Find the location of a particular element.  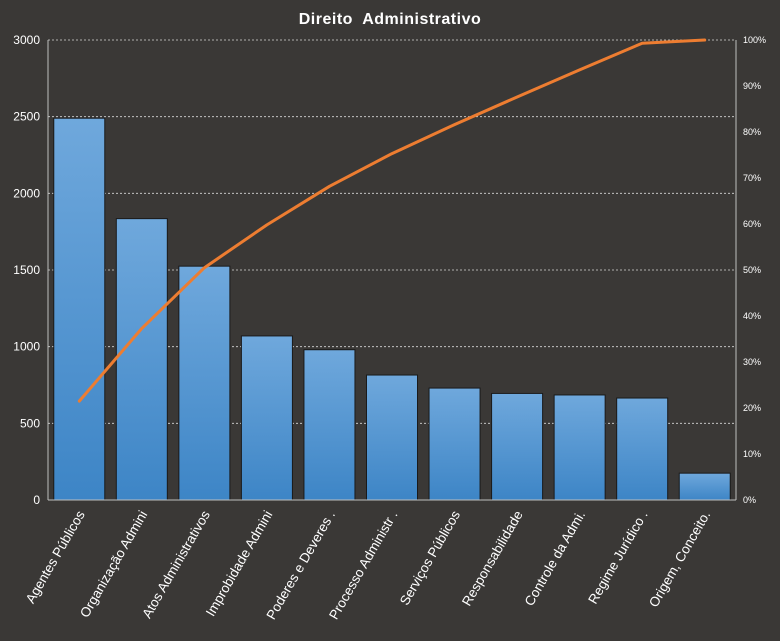

y-left-tick-label: 500 is located at coordinates (30, 423).